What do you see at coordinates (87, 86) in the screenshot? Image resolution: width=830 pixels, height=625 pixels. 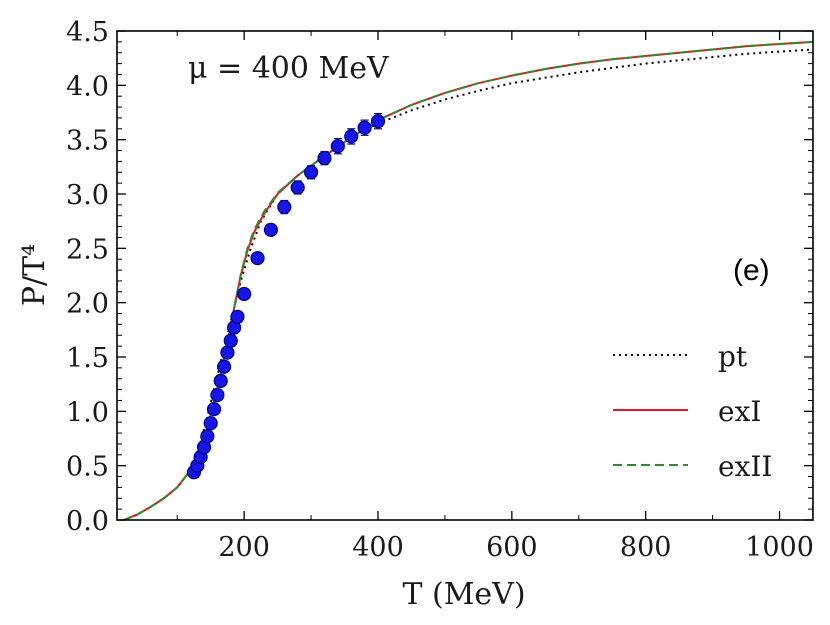 I see `y-tick-label: 4.0` at bounding box center [87, 86].